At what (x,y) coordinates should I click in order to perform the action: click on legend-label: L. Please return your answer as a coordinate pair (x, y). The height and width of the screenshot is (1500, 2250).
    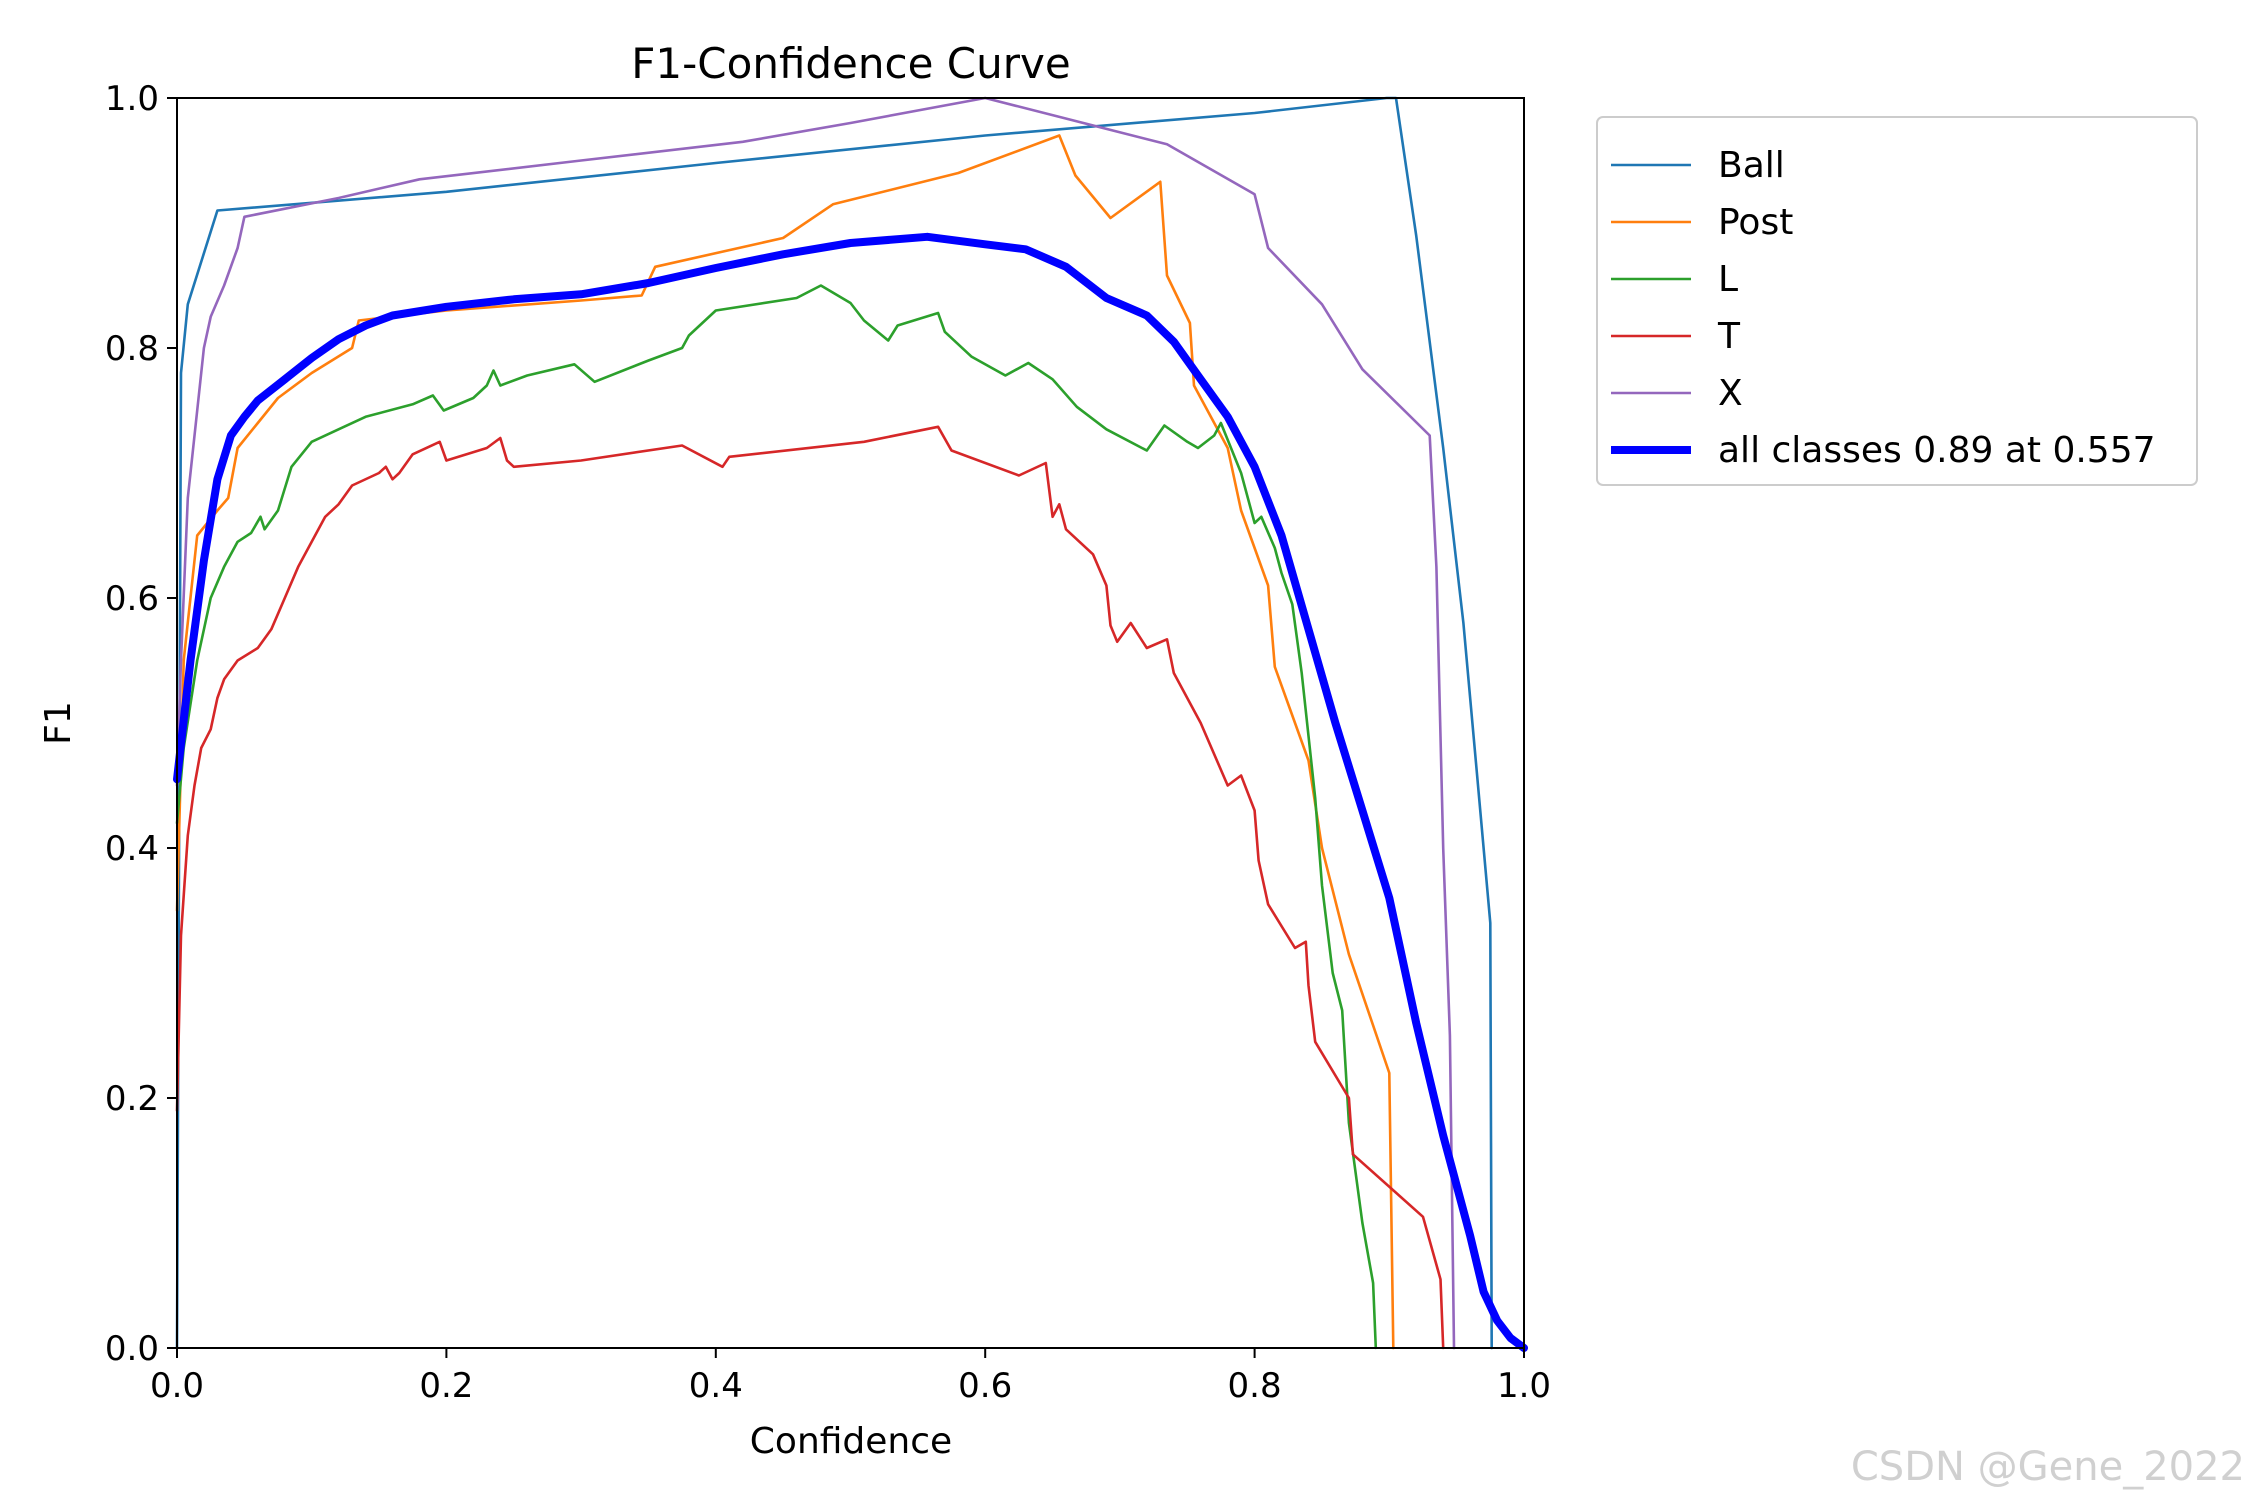
    Looking at the image, I should click on (1728, 279).